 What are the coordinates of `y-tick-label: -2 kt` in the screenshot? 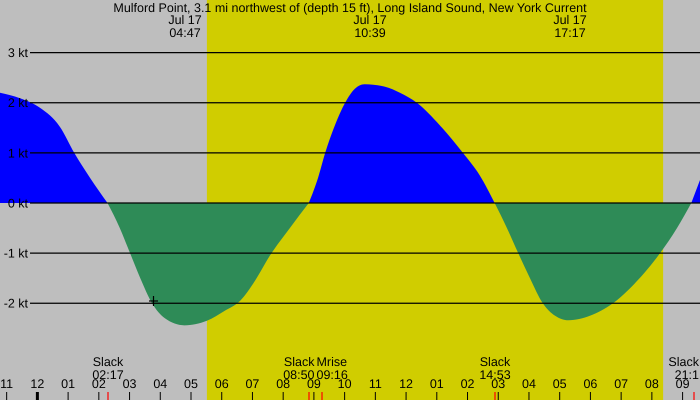 It's located at (16, 303).